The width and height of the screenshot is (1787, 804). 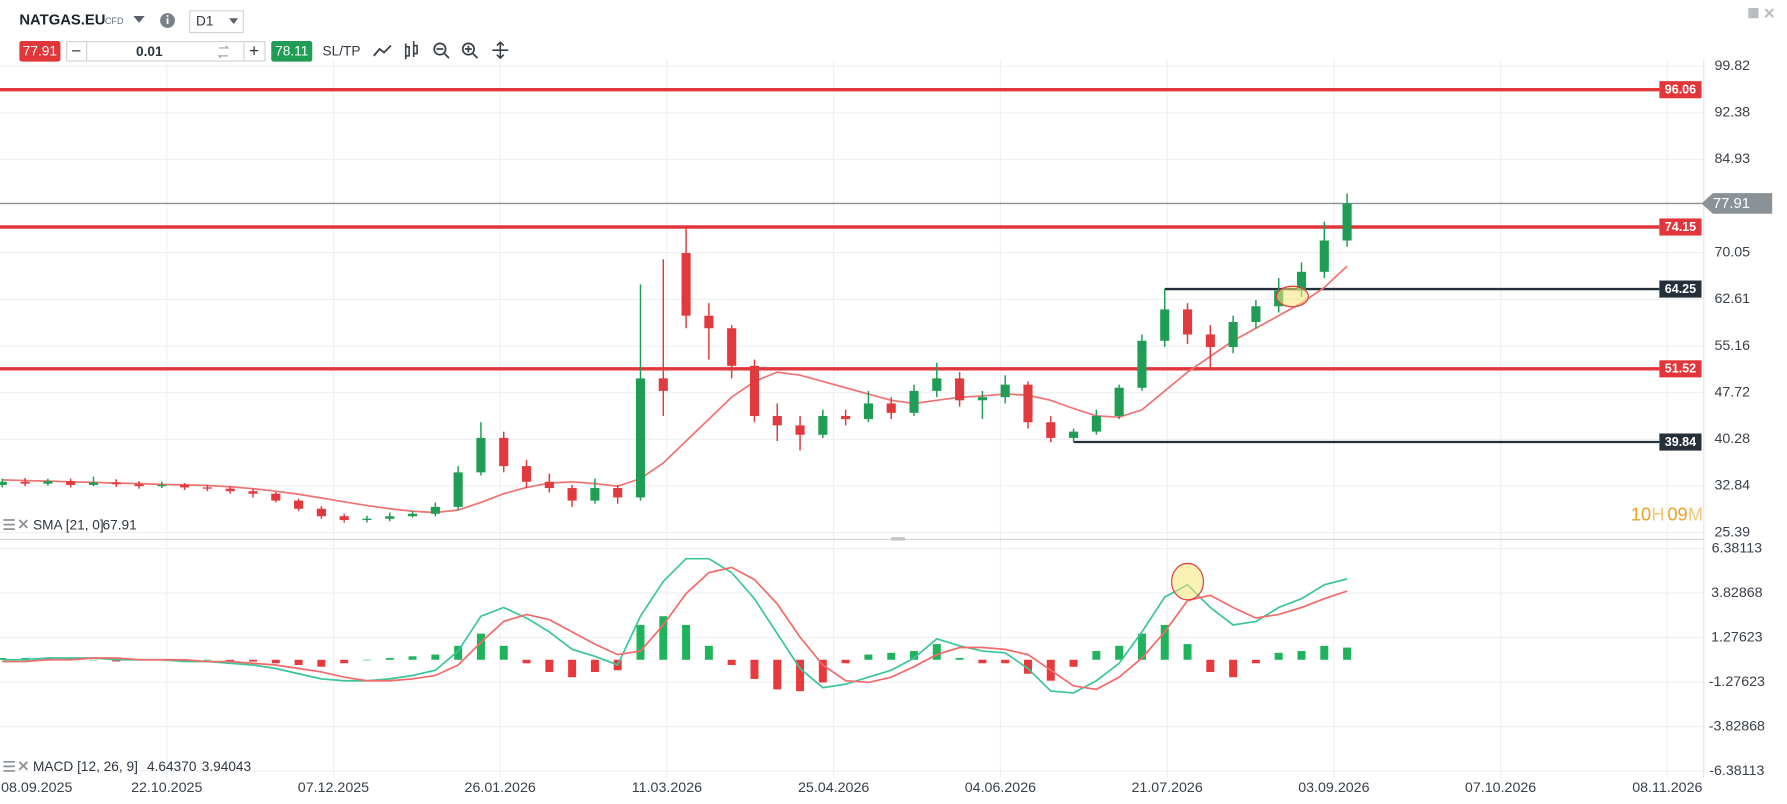 I want to click on buy-button, so click(x=292, y=51).